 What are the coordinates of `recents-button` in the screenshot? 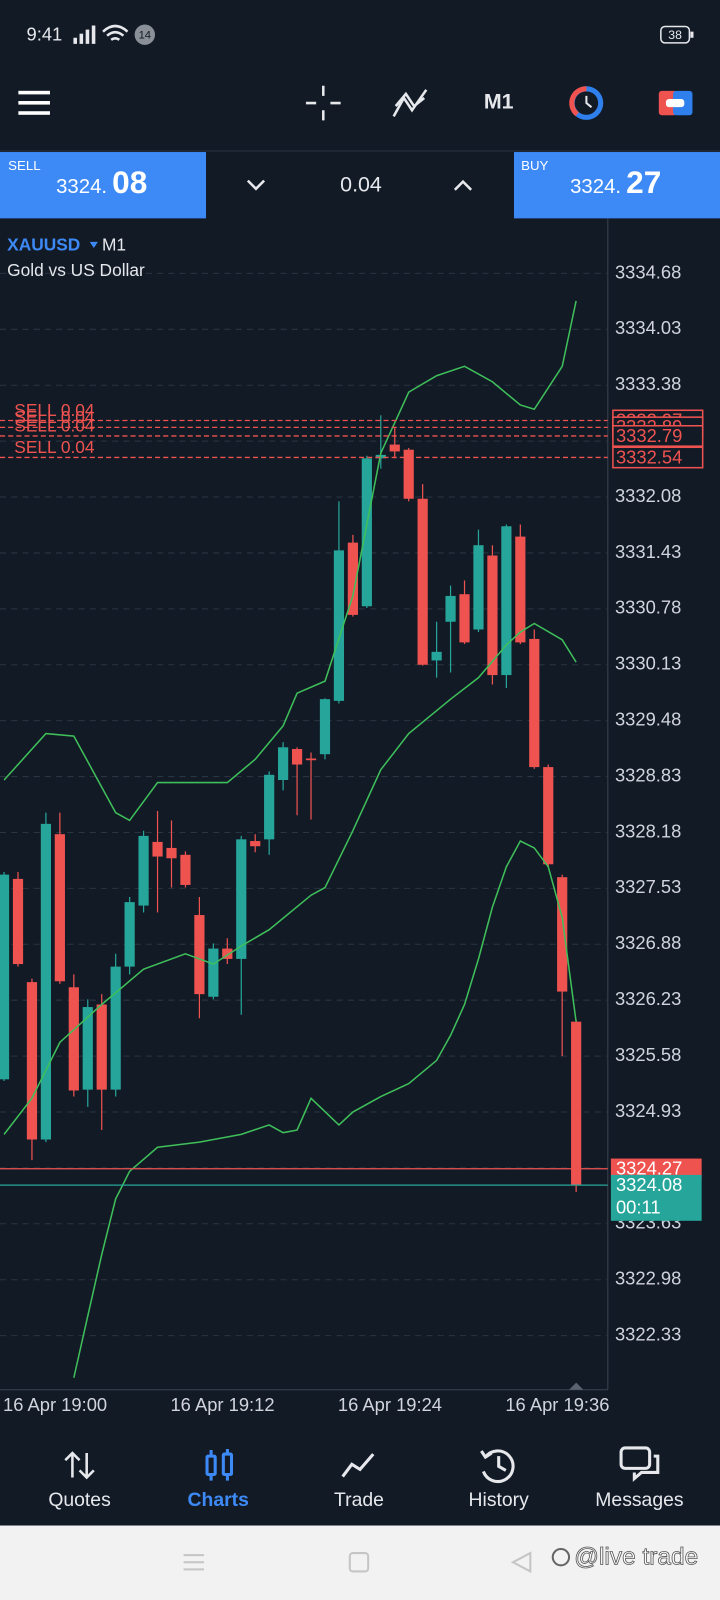 It's located at (193, 1562).